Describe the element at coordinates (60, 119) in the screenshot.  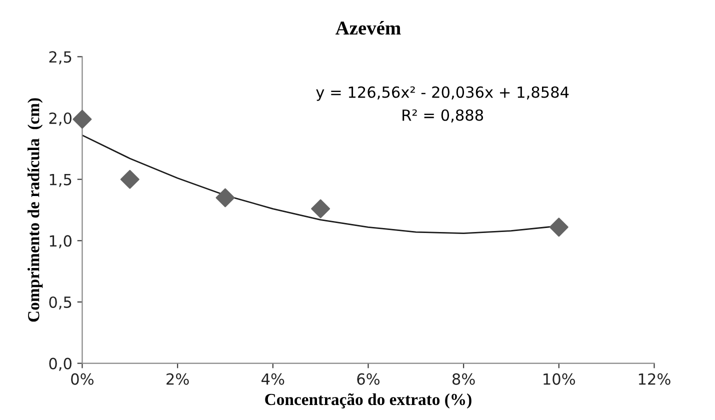
I see `y-tick-label: 2,0` at that location.